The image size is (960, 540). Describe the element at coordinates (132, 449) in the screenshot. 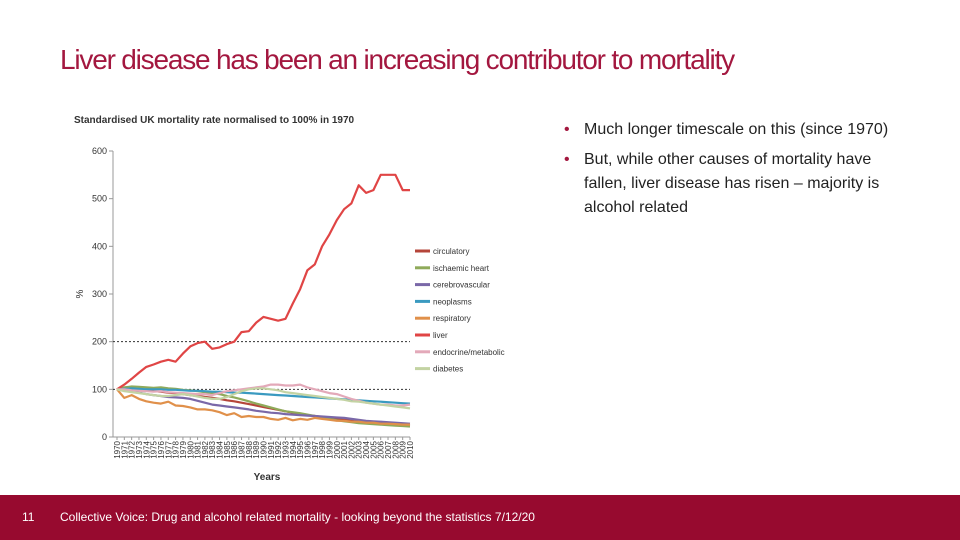

I see `x-tick-label: 1972` at that location.